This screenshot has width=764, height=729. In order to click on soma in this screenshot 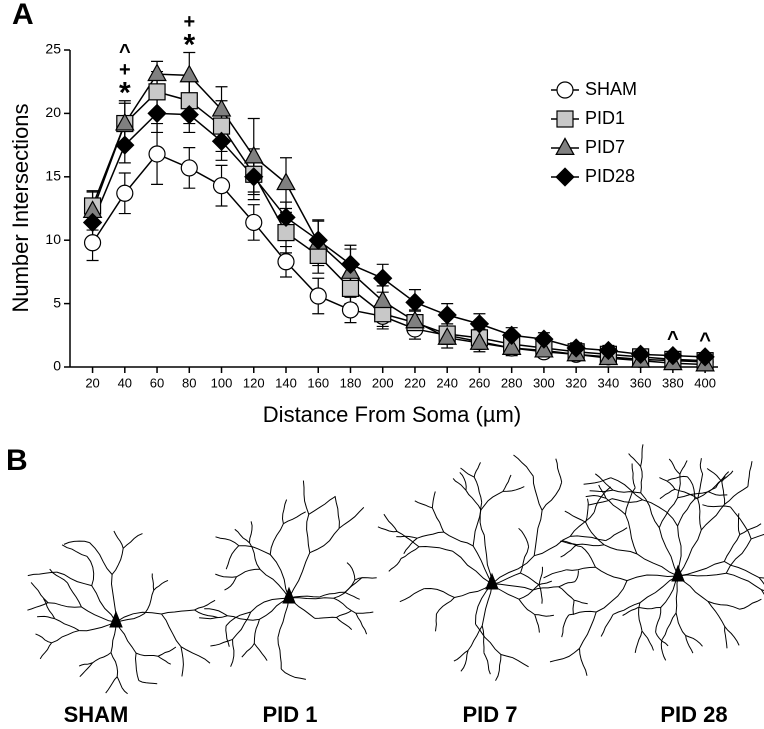, I will do `click(678, 573)`.